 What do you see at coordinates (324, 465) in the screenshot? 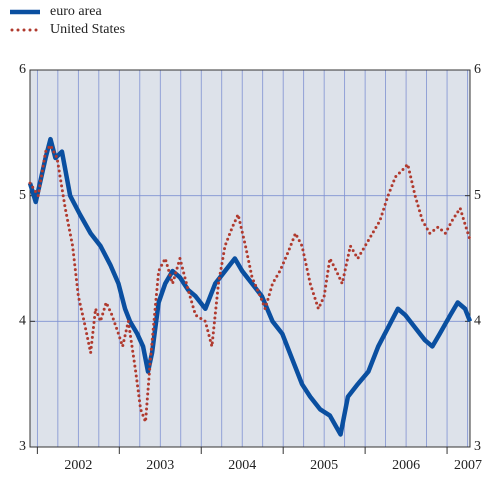
I see `x-tick-label: 2005` at bounding box center [324, 465].